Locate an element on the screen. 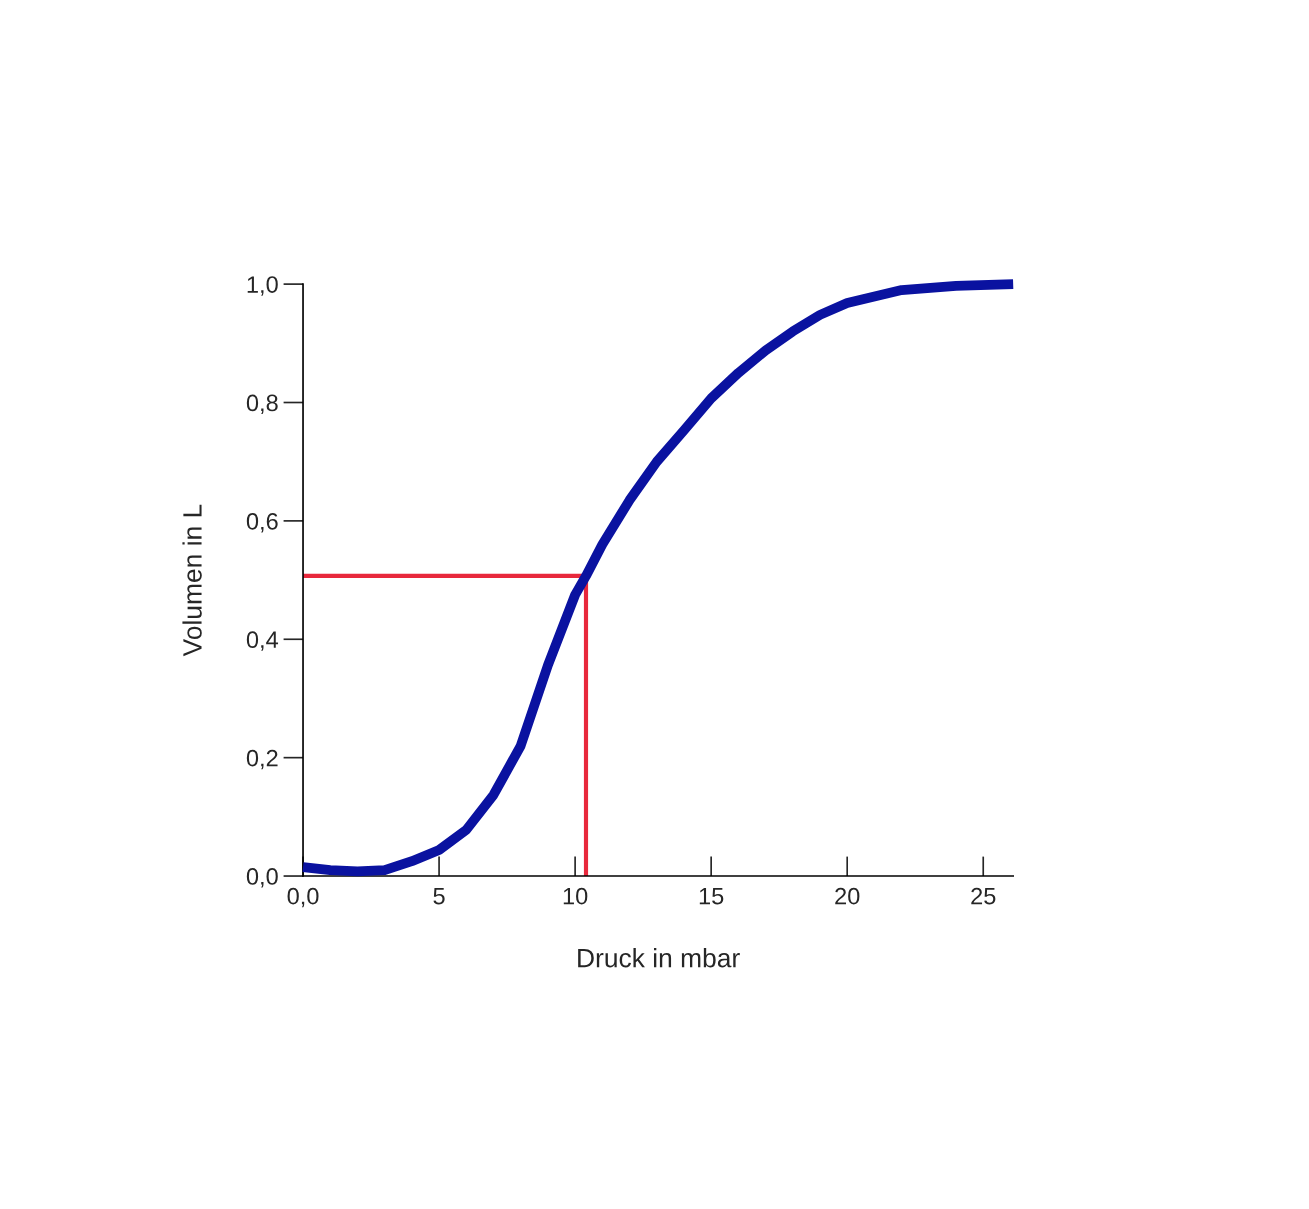 The image size is (1309, 1209). x-tick-label: 0,0 is located at coordinates (303, 897).